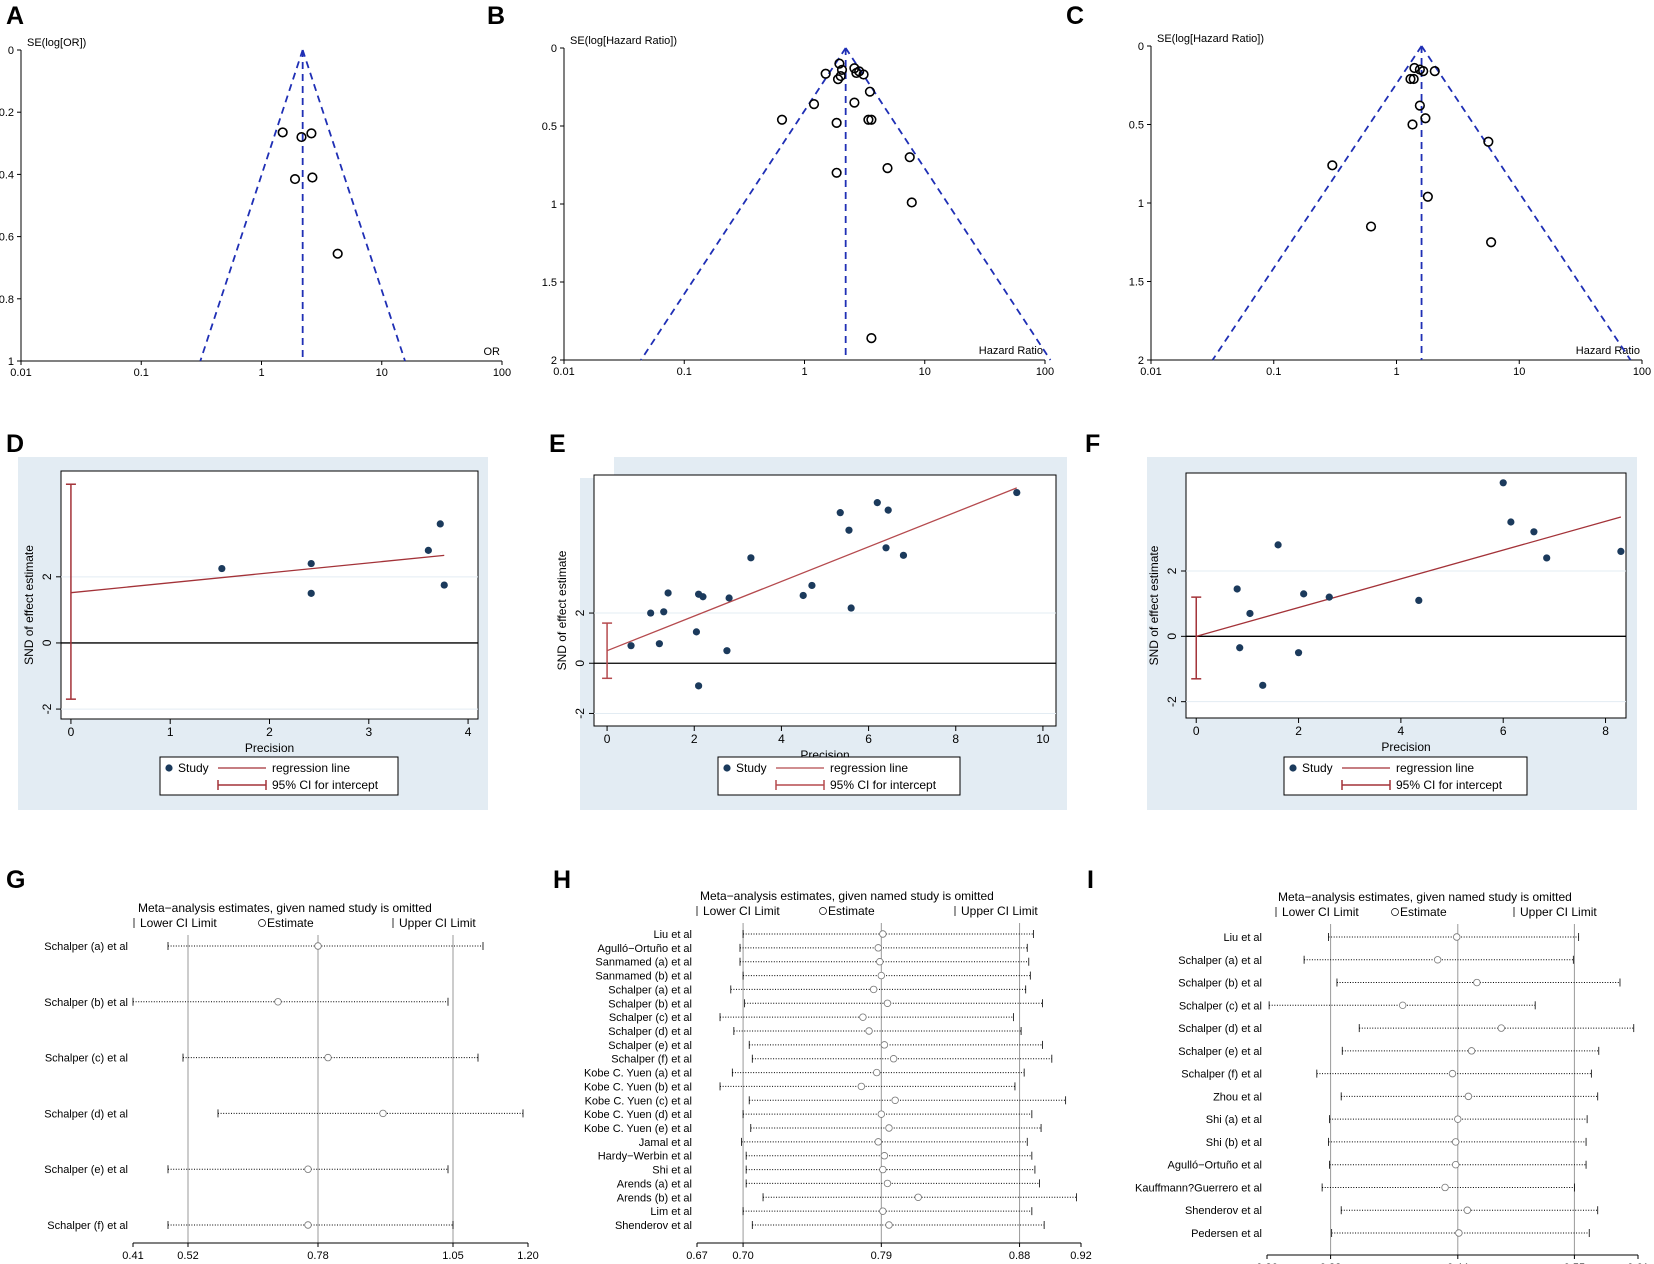 Image resolution: width=1654 pixels, height=1264 pixels. I want to click on study-row: Sanmamed (b) et al, so click(813, 977).